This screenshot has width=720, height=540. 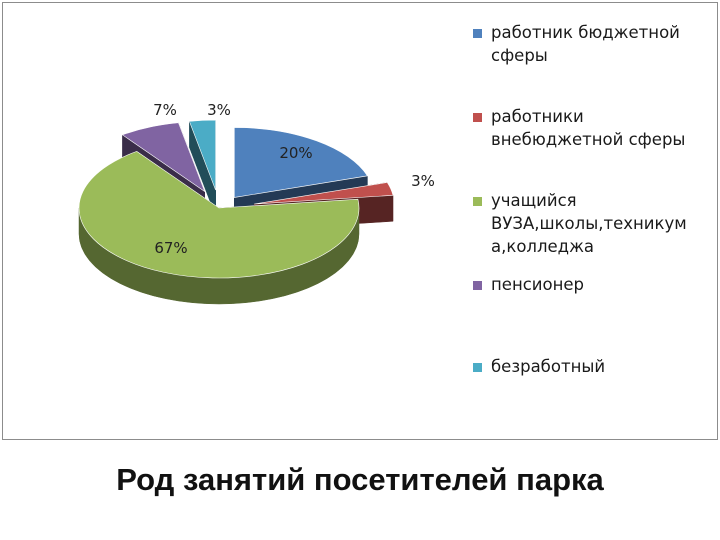 What do you see at coordinates (295, 153) in the screenshot?
I see `data-label-0: 20%` at bounding box center [295, 153].